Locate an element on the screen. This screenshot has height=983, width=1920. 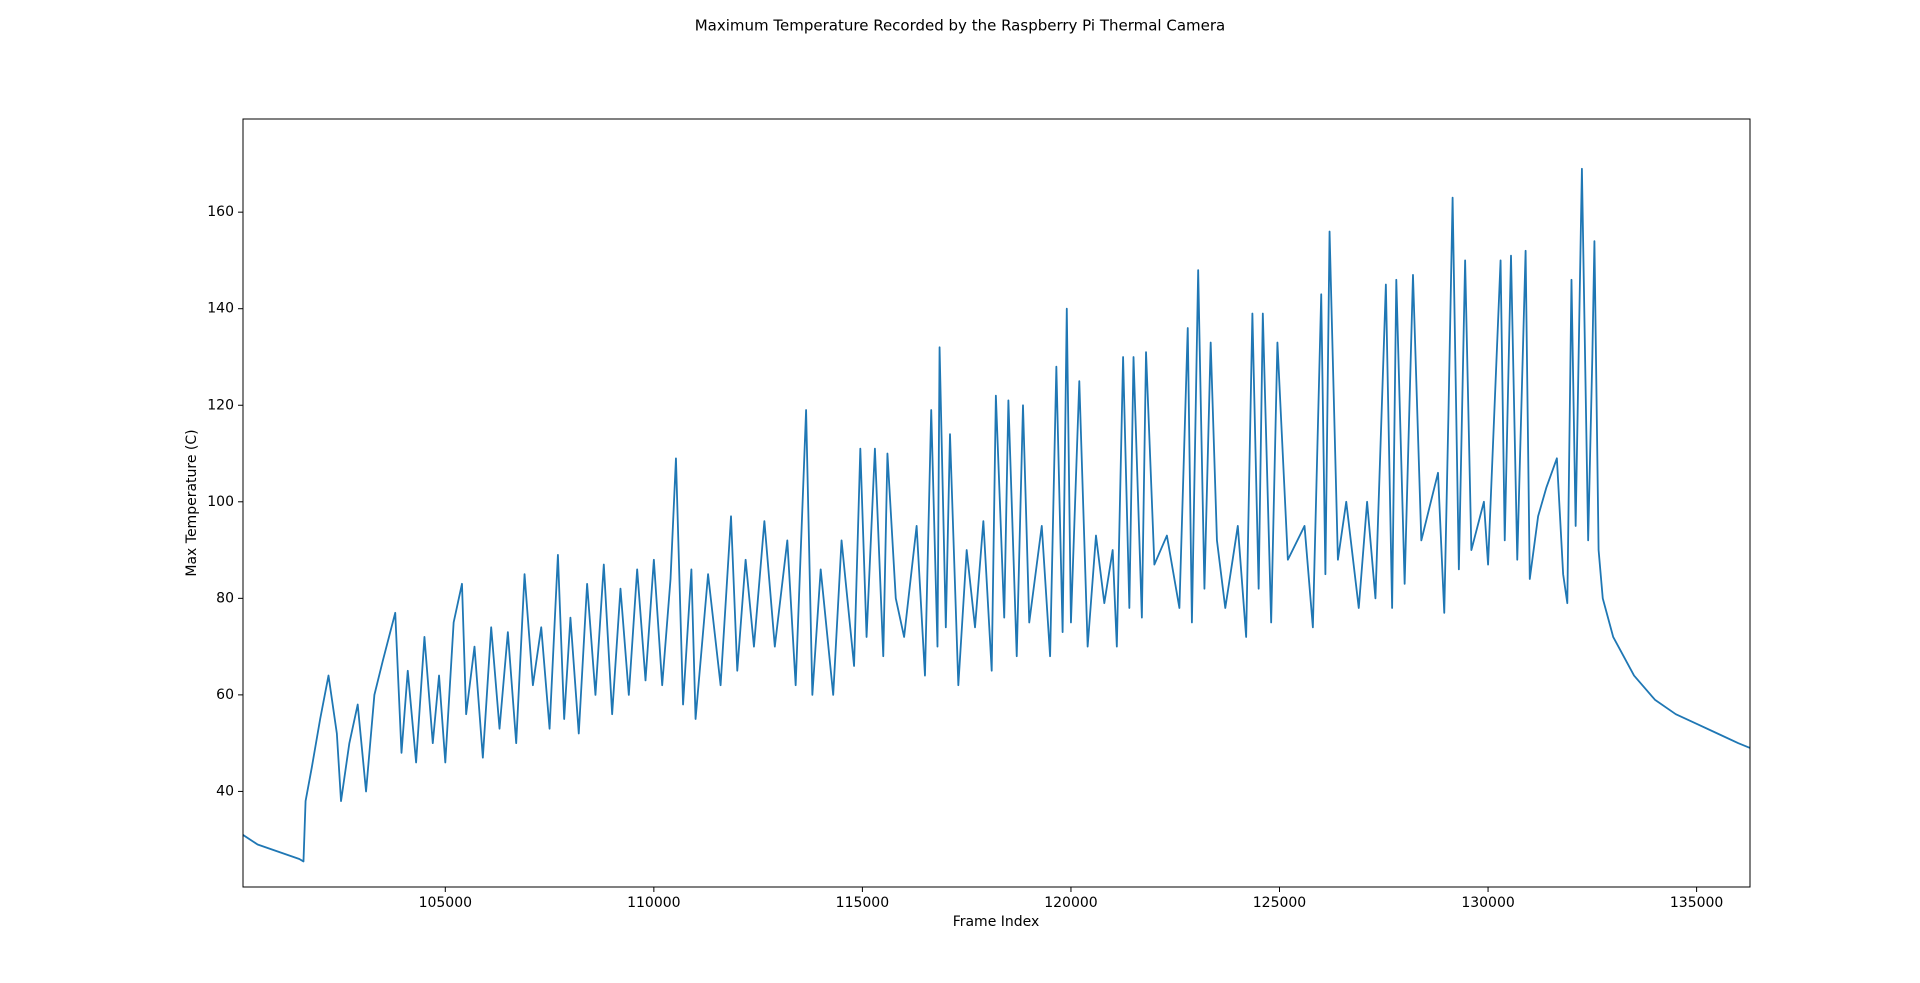
y-tick-label: 160 is located at coordinates (220, 212).